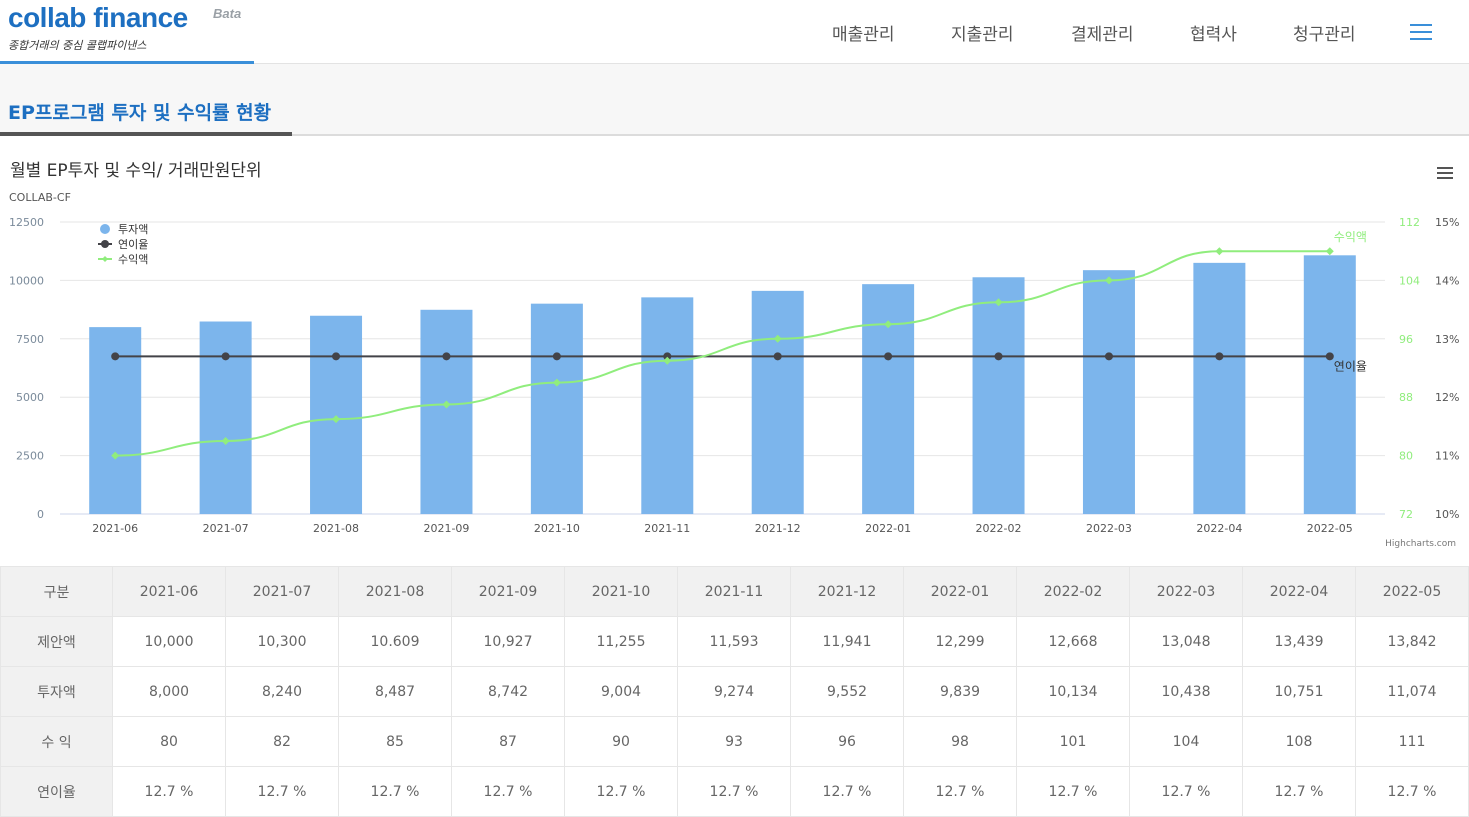 This screenshot has height=817, width=1469. Describe the element at coordinates (847, 591) in the screenshot. I see `table-header-month: 2021-12` at that location.